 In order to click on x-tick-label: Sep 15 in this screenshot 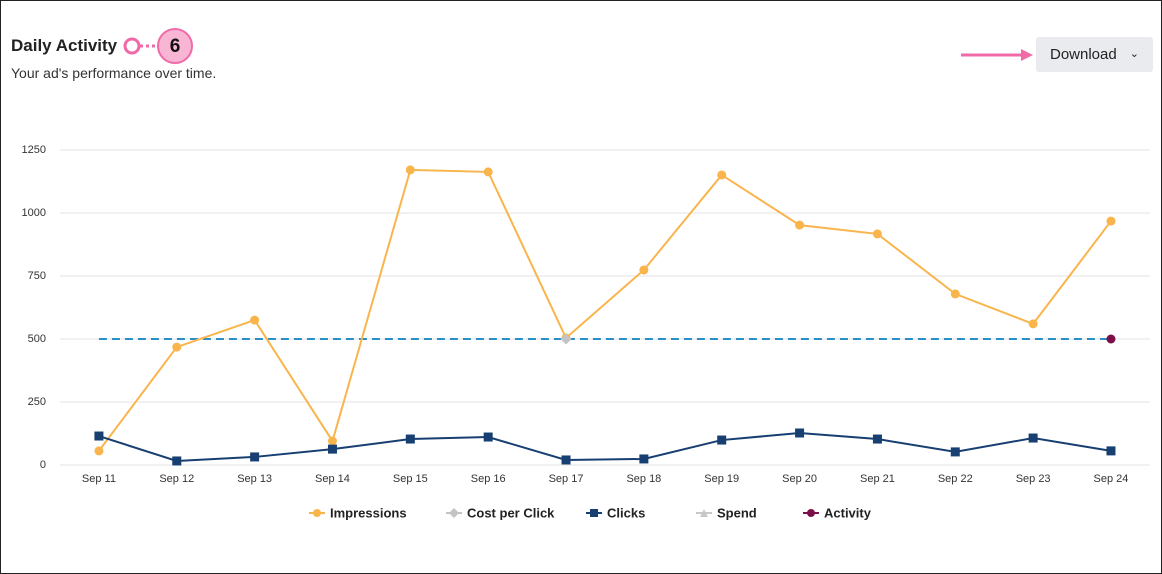, I will do `click(410, 479)`.